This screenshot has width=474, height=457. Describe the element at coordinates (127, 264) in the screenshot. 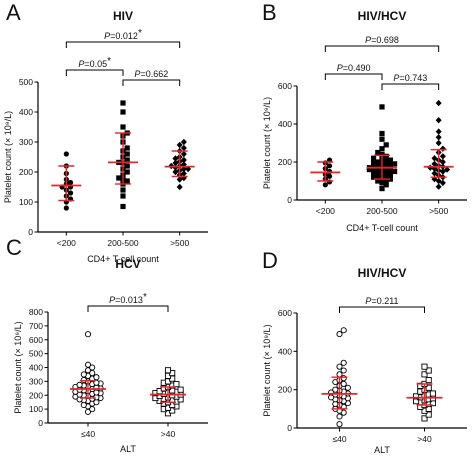

I see `panel-title: HCV` at that location.